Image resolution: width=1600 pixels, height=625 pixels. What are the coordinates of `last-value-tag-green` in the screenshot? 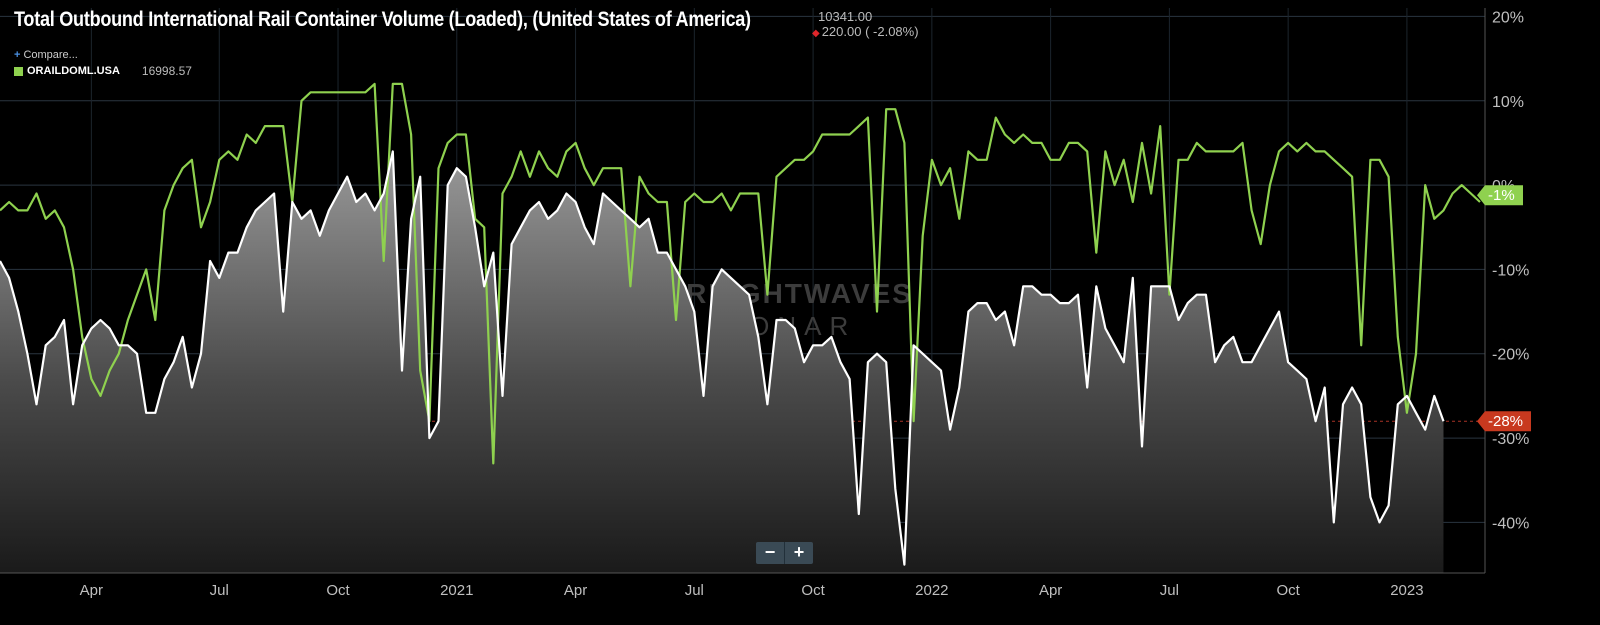 It's located at (1500, 195).